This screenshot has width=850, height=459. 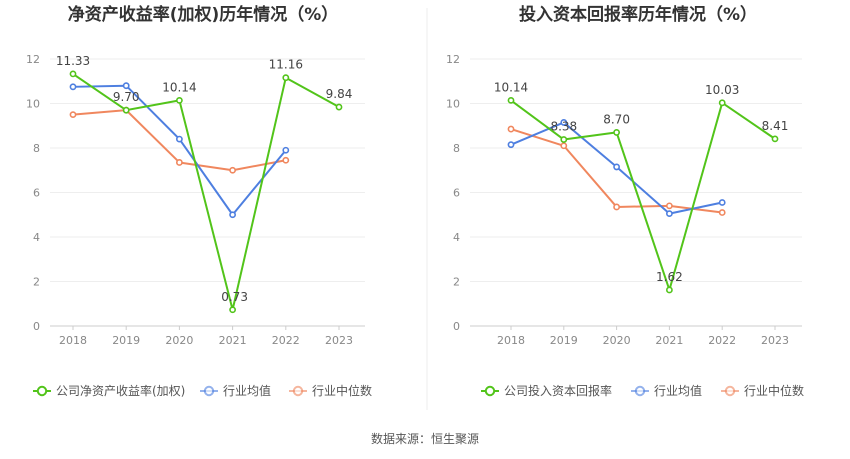 I want to click on data-label: 8.41, so click(x=775, y=126).